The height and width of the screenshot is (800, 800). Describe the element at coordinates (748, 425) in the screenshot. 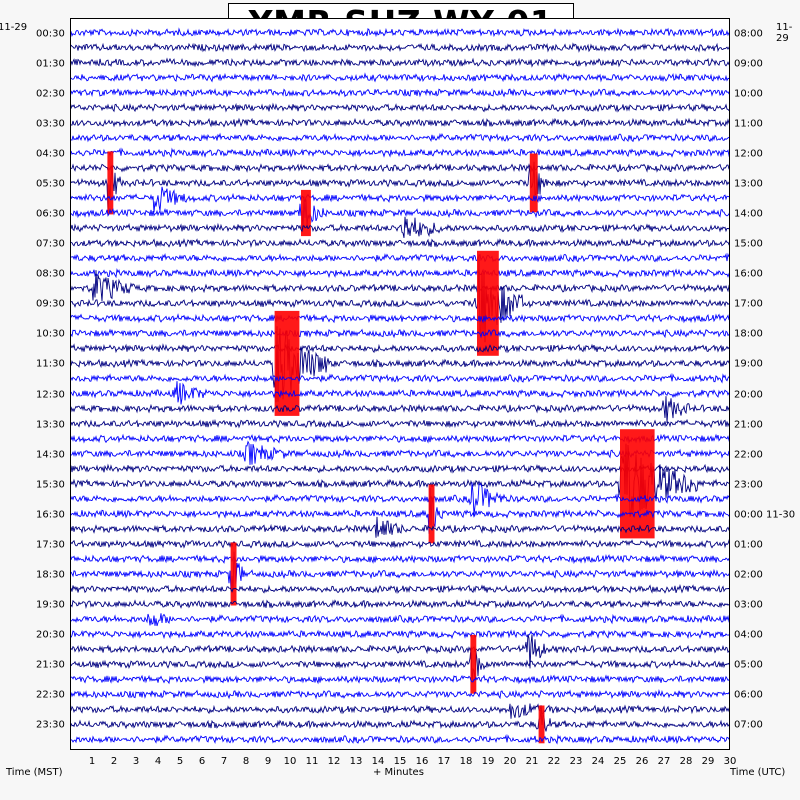

I see `right-time-label: 21:00` at that location.